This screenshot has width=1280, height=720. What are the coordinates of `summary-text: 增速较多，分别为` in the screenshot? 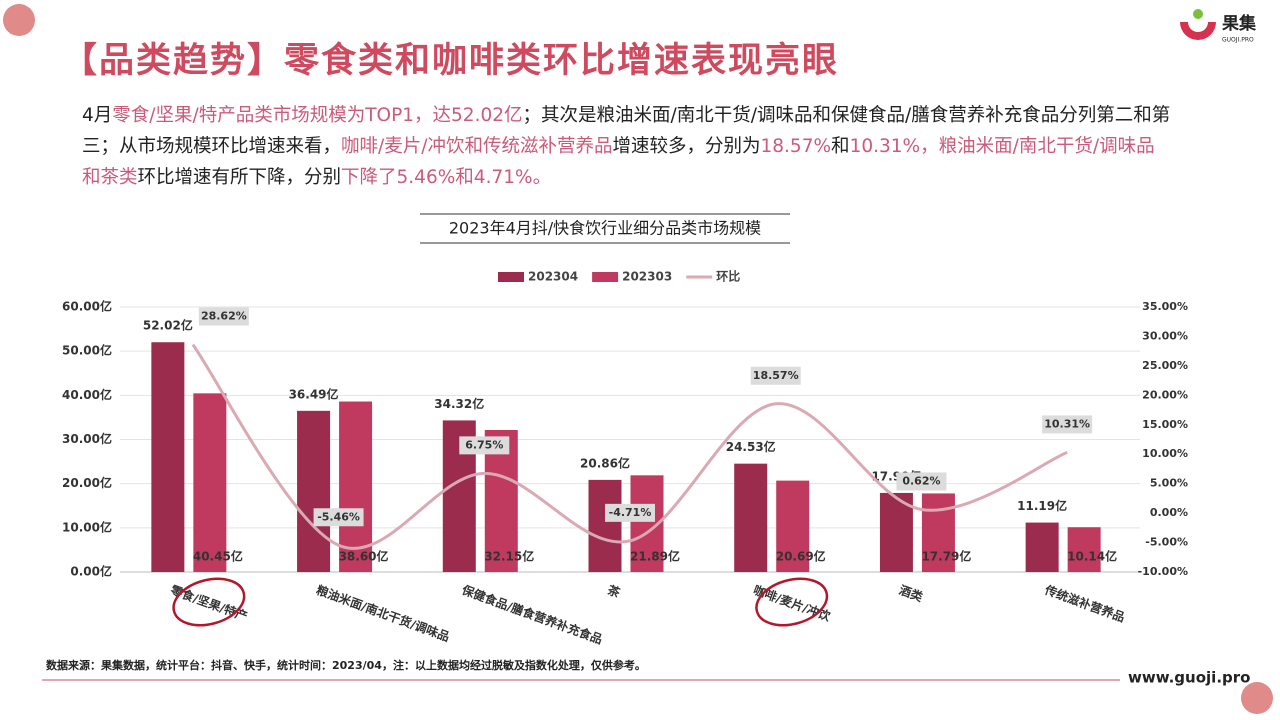 It's located at (686, 146).